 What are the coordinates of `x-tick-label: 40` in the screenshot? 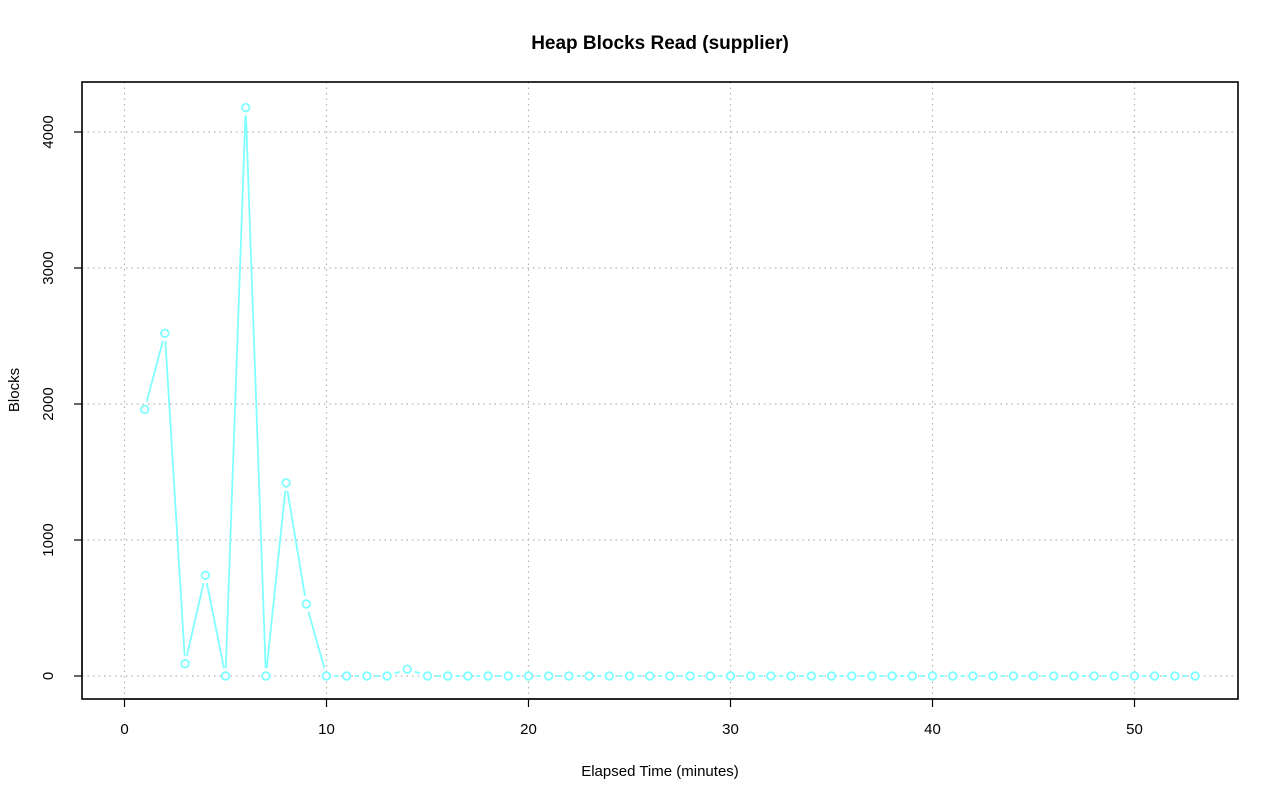 It's located at (932, 729).